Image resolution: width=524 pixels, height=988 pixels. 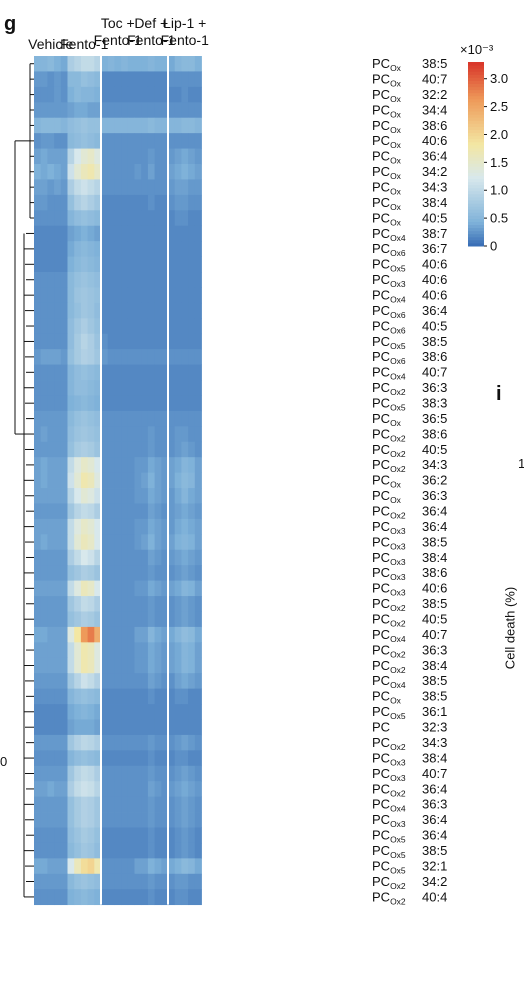 What do you see at coordinates (476, 156) in the screenshot?
I see `colorbar-segment` at bounding box center [476, 156].